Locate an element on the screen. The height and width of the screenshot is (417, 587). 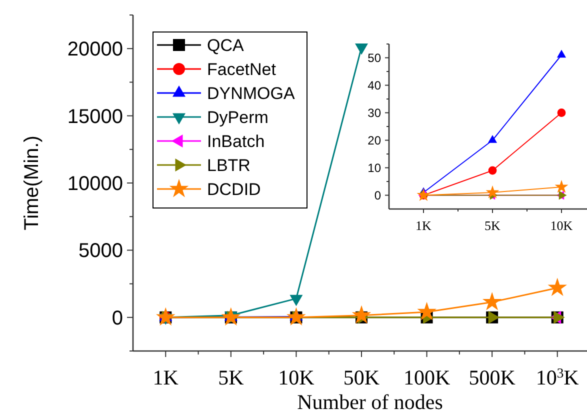
y-tick-label: 10 is located at coordinates (375, 167).